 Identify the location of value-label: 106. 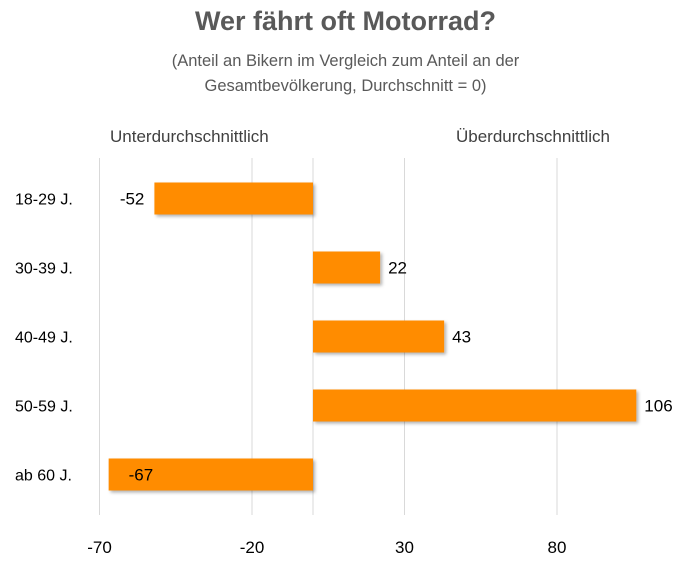
(658, 406).